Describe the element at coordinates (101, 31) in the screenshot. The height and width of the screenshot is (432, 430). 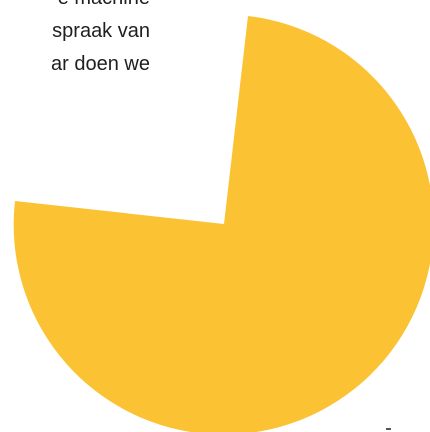
I see `text-line-2: spraak van` at that location.